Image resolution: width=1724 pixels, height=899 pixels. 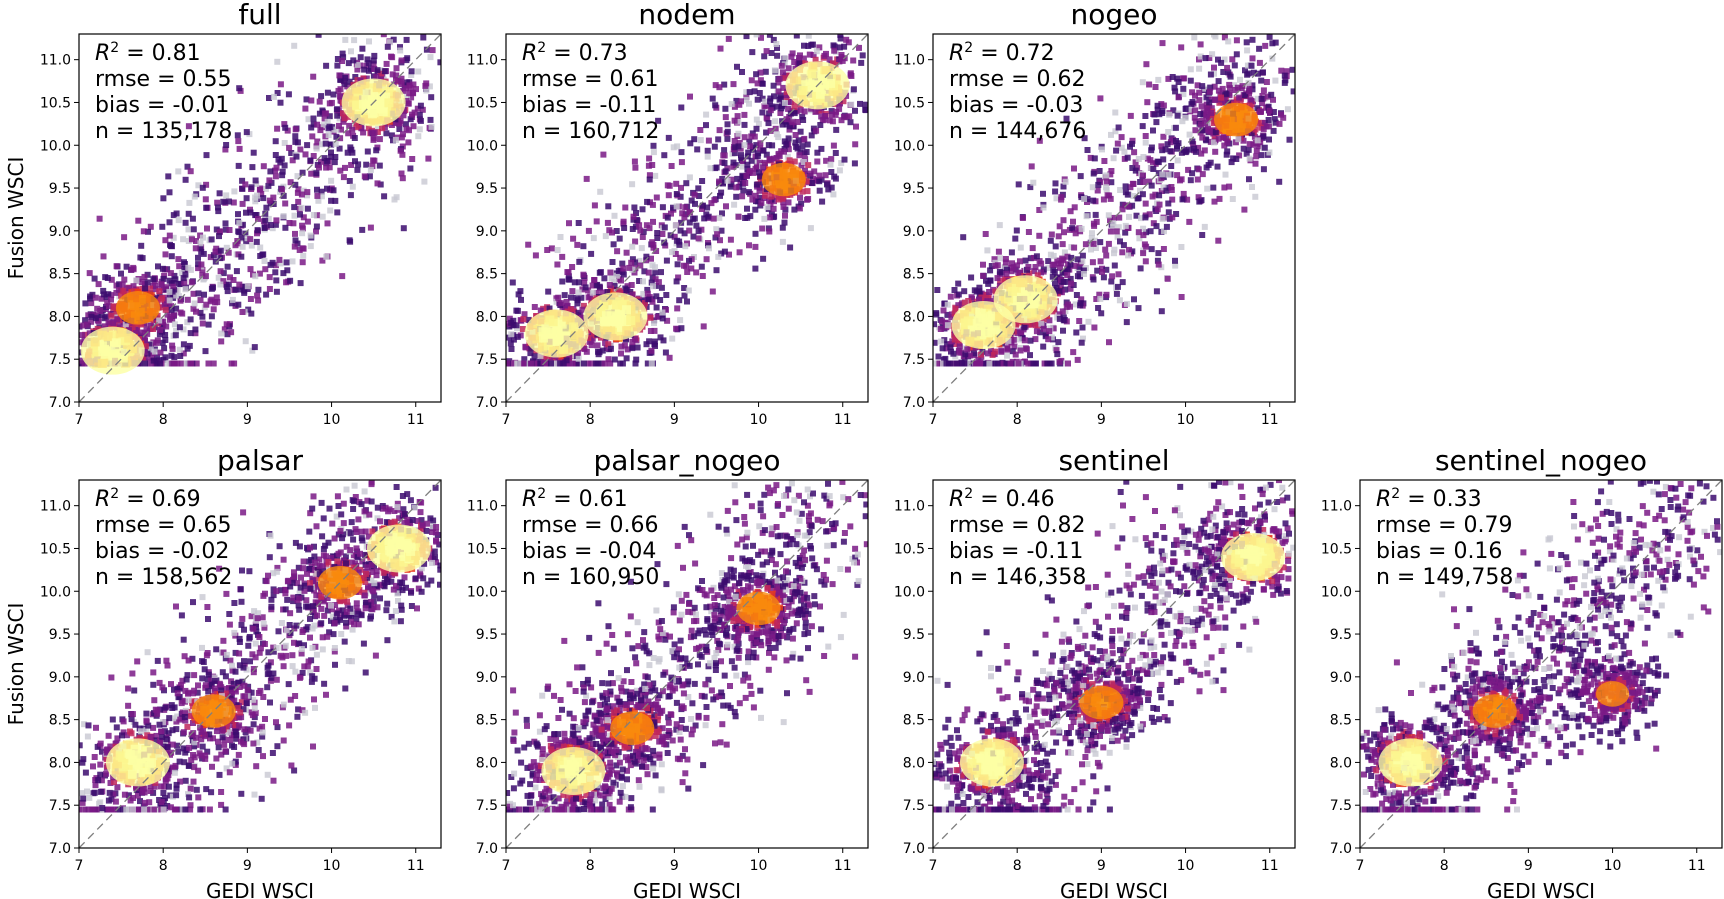 I want to click on stat-rmse: rmse = 0.61, so click(x=590, y=79).